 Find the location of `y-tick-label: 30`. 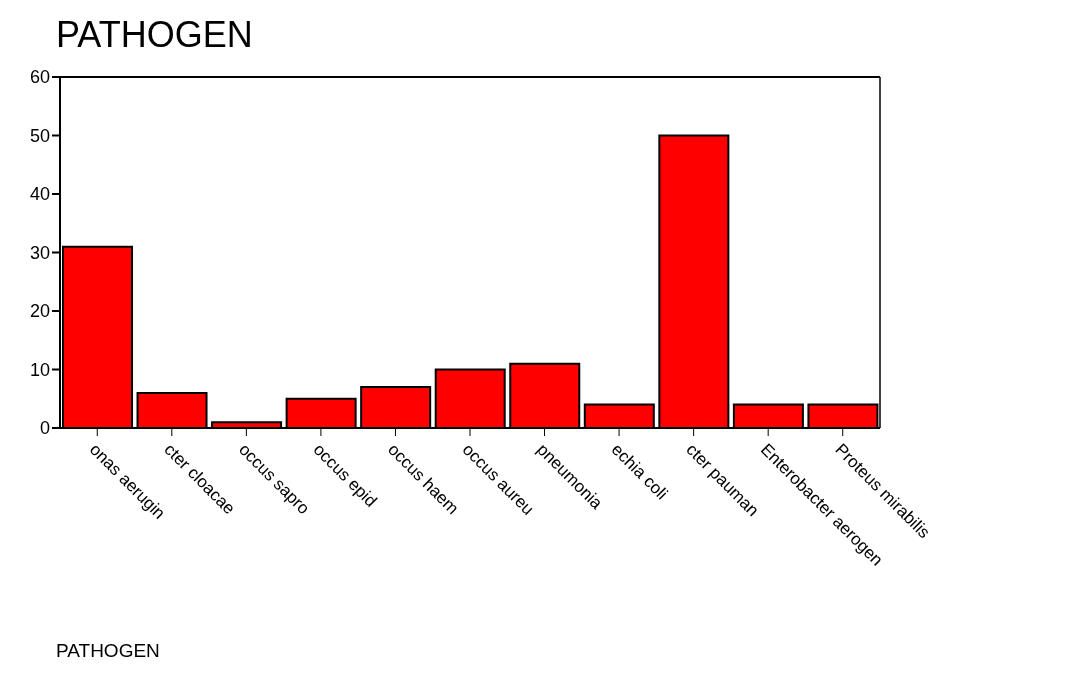

y-tick-label: 30 is located at coordinates (39, 252).